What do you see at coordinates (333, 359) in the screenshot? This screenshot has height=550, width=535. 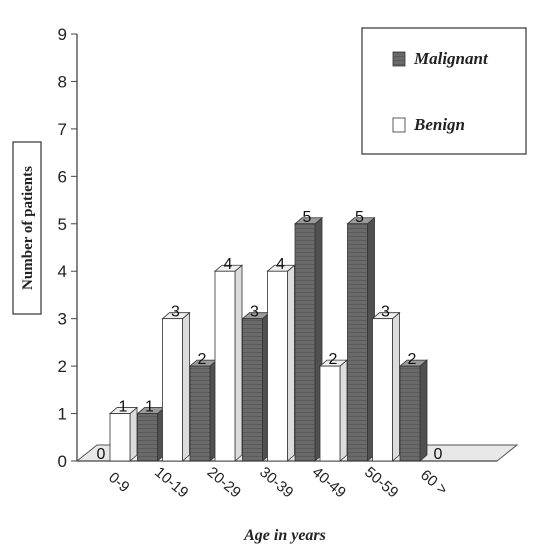 I see `value-label-benign: 2` at bounding box center [333, 359].